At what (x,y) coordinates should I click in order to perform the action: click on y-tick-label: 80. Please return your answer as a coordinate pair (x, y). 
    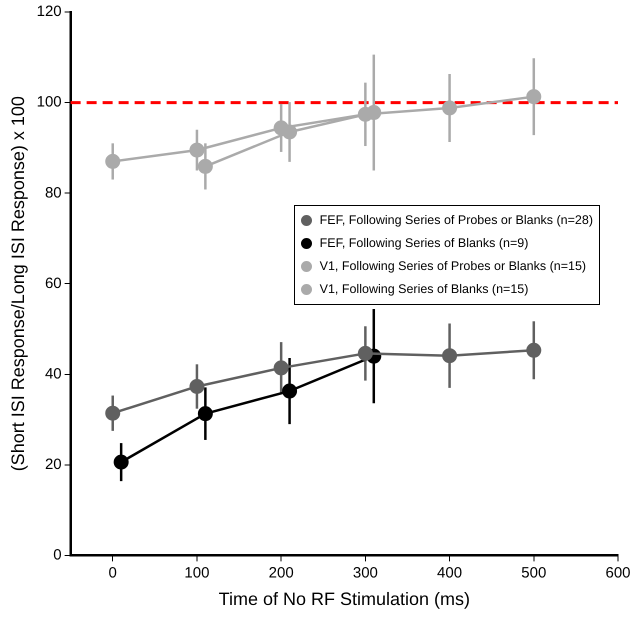
    Looking at the image, I should click on (53, 193).